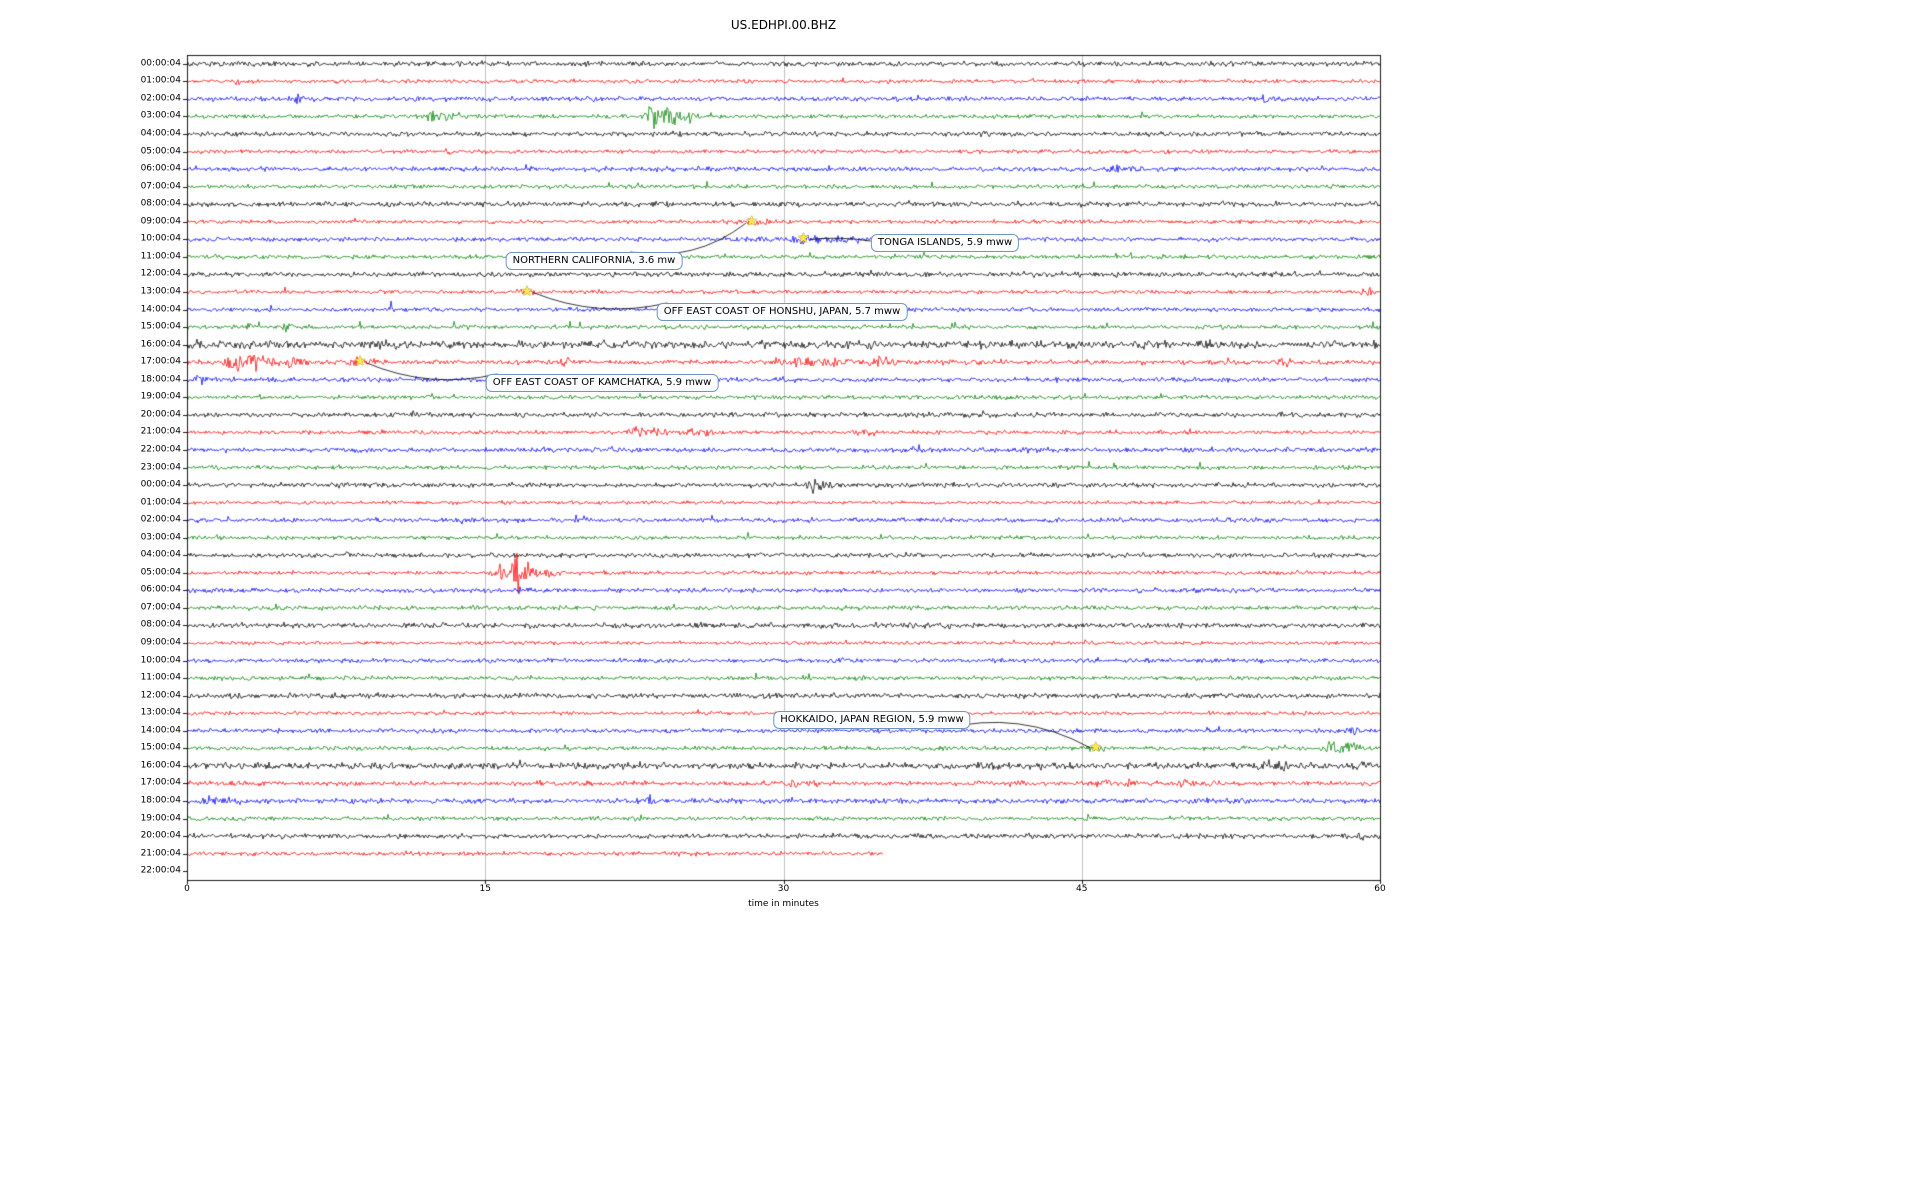  I want to click on event-label: TONGA ISLANDS, 5.9 mww, so click(945, 243).